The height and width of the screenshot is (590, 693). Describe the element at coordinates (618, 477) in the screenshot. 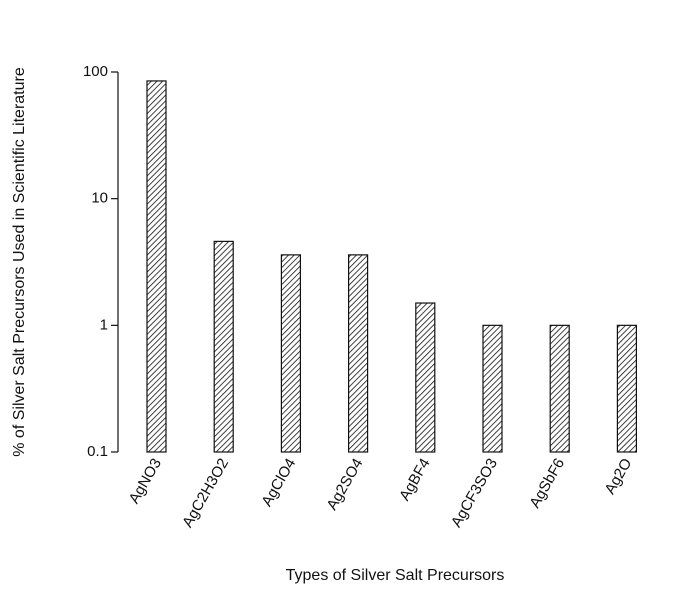

I see `x-tick-label: Ag2O` at that location.